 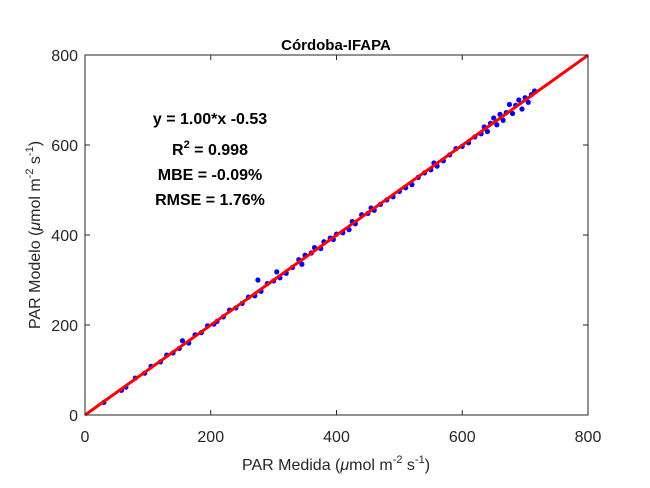 I want to click on y-tick-label: 600, so click(x=64, y=146).